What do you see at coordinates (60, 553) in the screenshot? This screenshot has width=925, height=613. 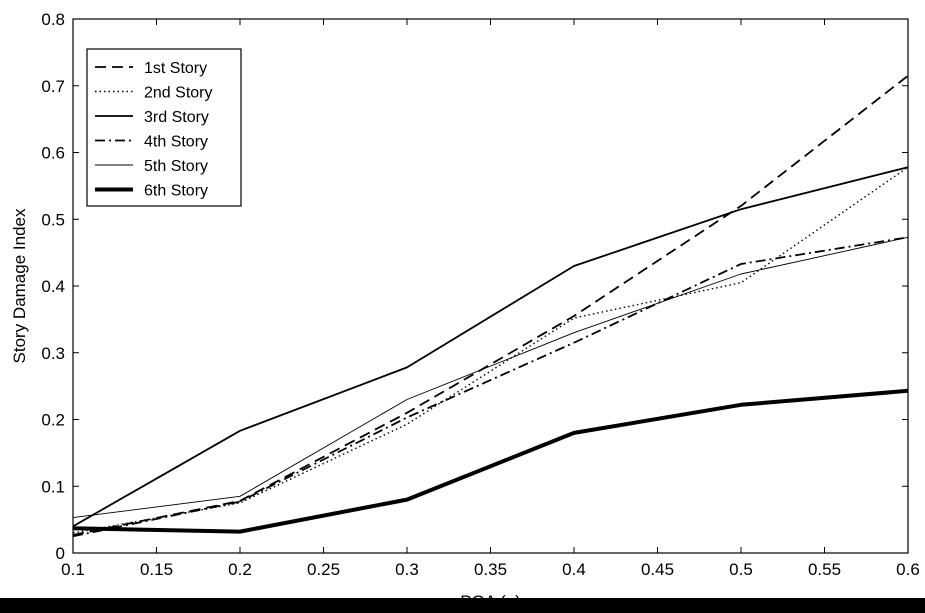 I see `y-tick-label: 0` at bounding box center [60, 553].